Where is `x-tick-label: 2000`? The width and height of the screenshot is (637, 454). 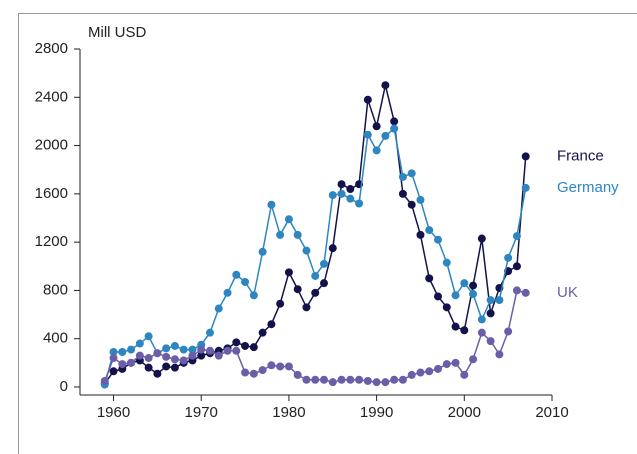 x-tick-label: 2000 is located at coordinates (464, 412).